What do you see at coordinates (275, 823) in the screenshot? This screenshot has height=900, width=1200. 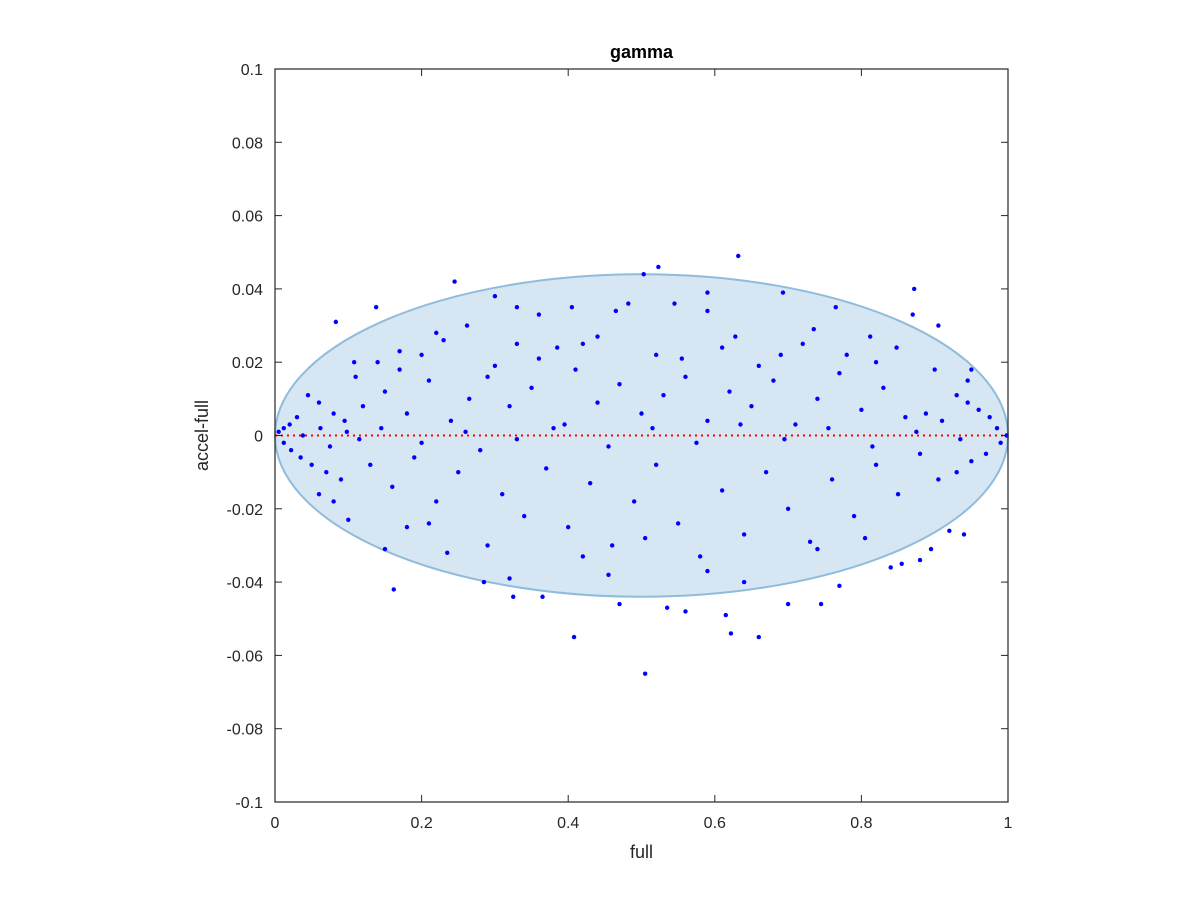 I see `x-tick-label: 0` at bounding box center [275, 823].